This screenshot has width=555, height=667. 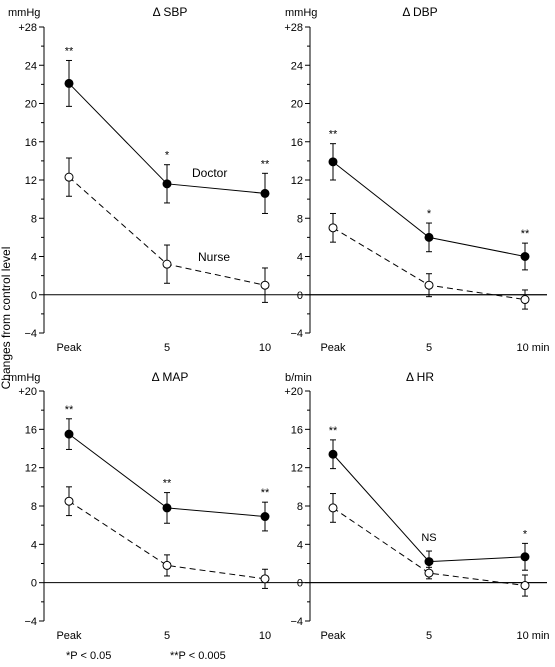 I want to click on footnote-single: *P < 0.05, so click(x=88, y=656).